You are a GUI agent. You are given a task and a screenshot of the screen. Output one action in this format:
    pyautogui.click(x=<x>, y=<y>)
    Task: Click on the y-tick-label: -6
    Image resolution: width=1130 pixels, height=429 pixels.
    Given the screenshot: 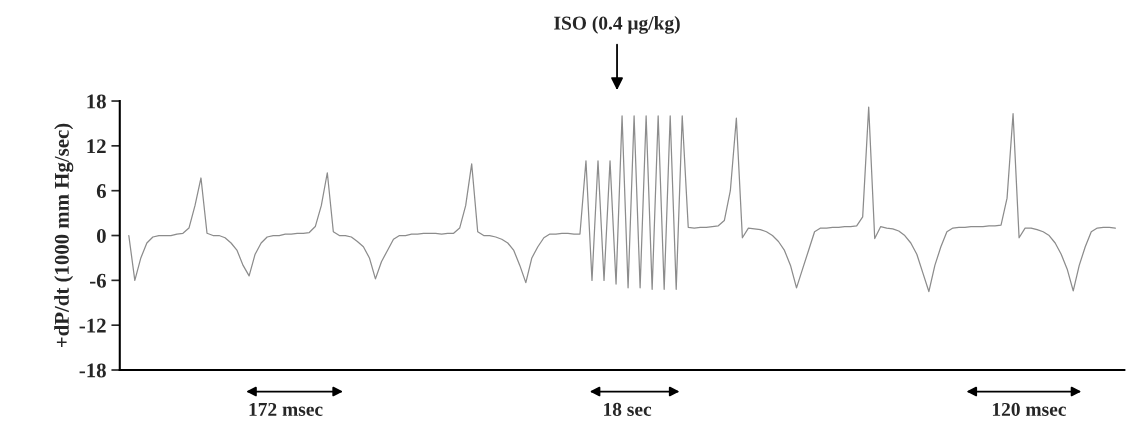 What is the action you would take?
    pyautogui.click(x=97, y=280)
    